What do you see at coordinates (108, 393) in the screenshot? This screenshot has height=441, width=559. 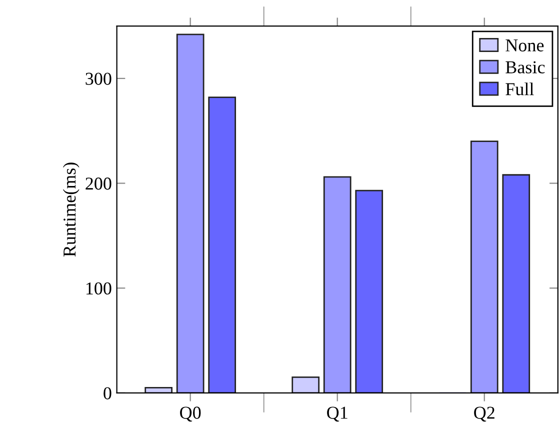 I see `y-tick-label: 0` at bounding box center [108, 393].